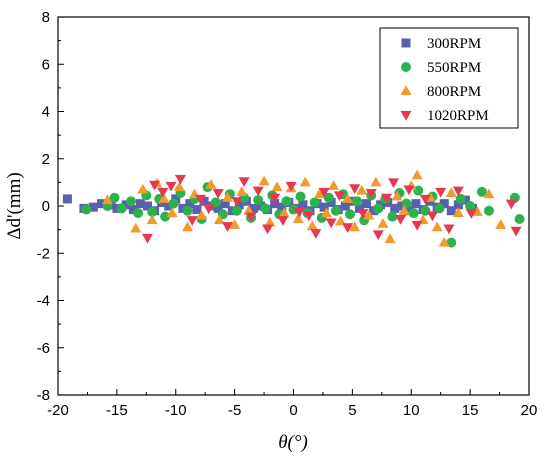 The image size is (550, 465). What do you see at coordinates (529, 410) in the screenshot?
I see `x-tick-label: 20` at bounding box center [529, 410].